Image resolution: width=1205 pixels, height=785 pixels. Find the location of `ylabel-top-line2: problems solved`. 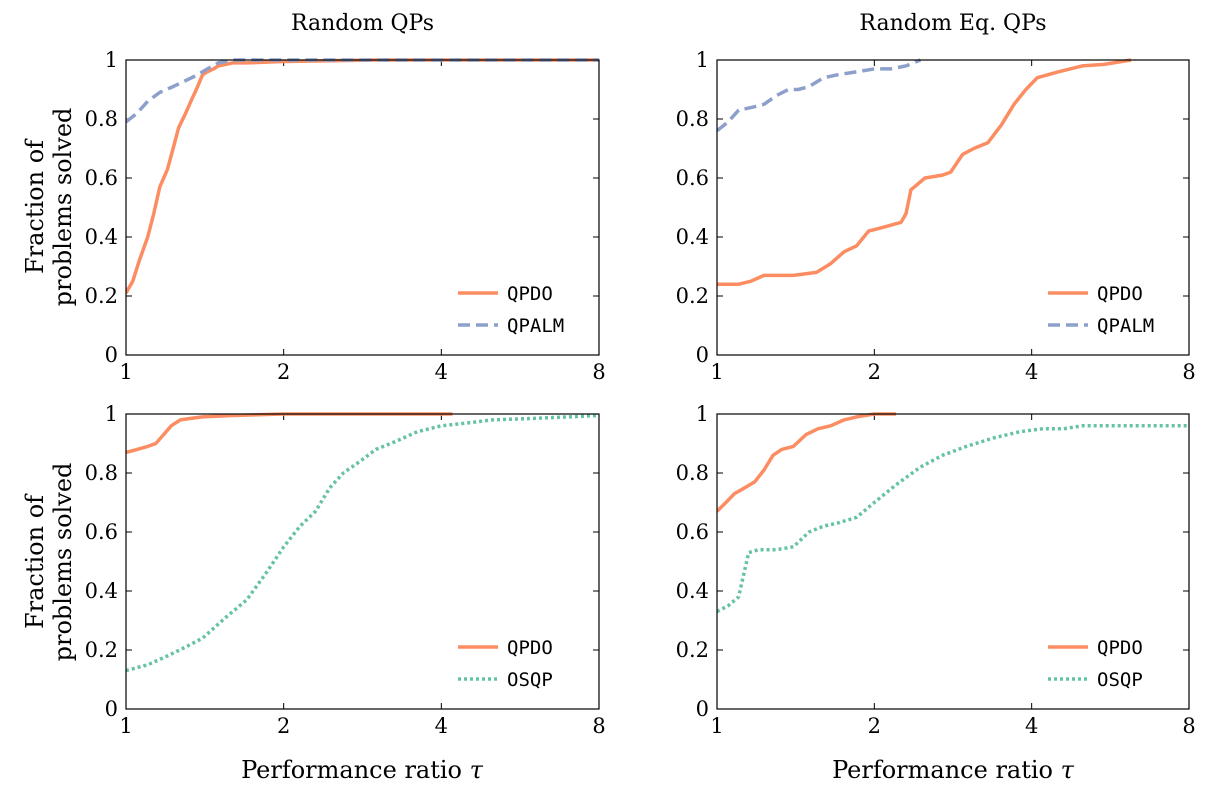

ylabel-top-line2: problems solved is located at coordinates (63, 207).